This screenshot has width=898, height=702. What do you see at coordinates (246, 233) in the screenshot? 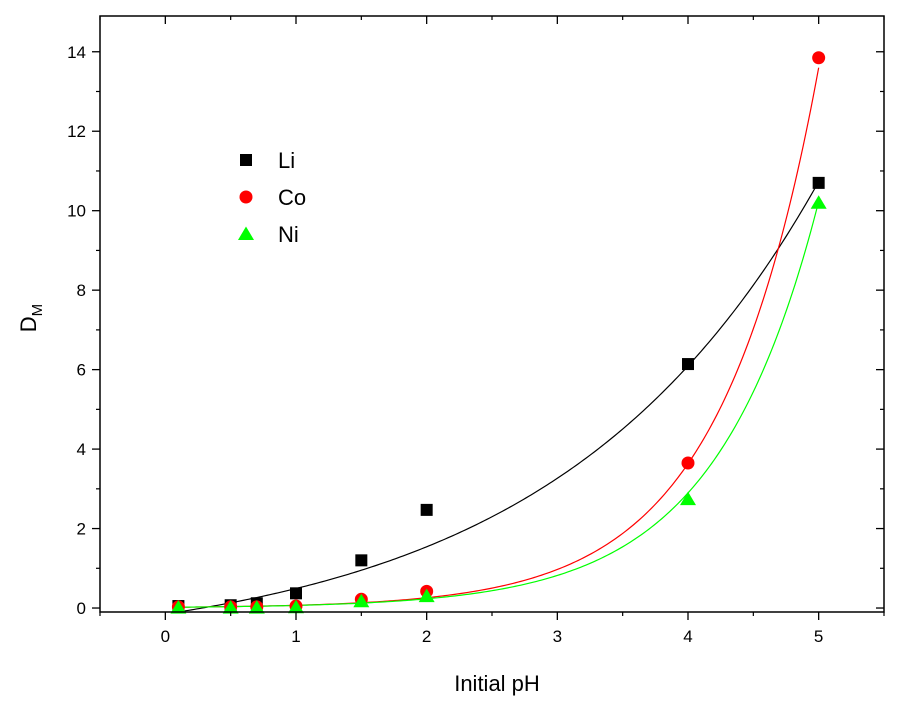
I see `legend-marker-ni` at bounding box center [246, 233].